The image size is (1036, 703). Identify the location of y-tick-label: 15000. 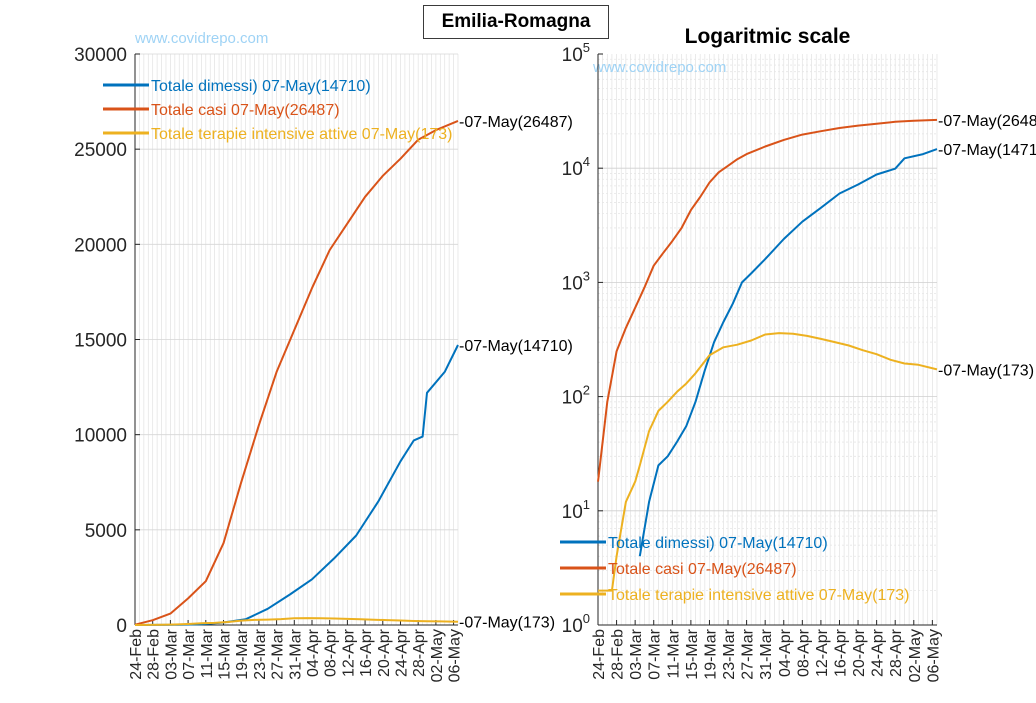
(100, 341).